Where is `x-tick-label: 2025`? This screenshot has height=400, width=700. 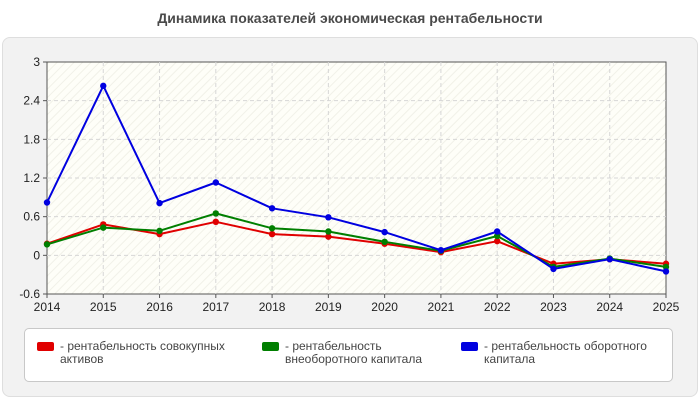
x-tick-label: 2025 is located at coordinates (666, 307).